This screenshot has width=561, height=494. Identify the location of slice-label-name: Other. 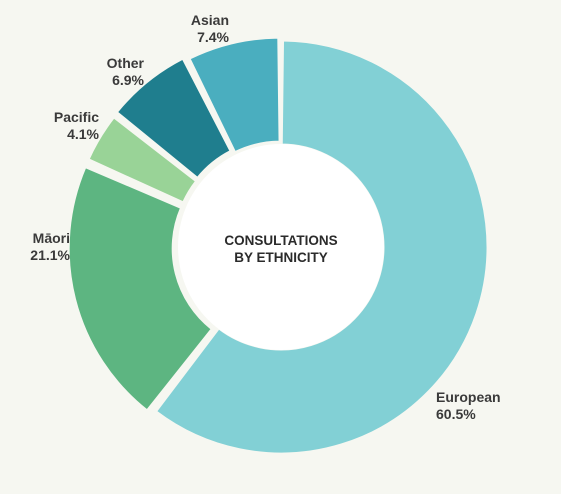
(126, 63).